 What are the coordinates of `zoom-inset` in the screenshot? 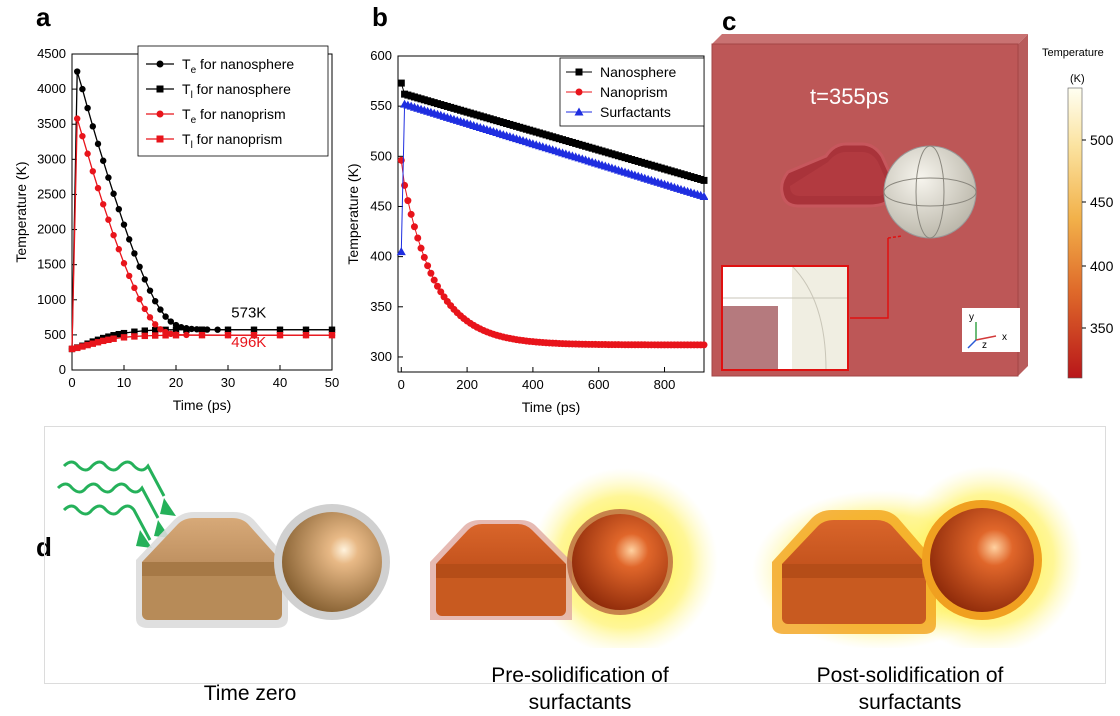 It's located at (785, 318).